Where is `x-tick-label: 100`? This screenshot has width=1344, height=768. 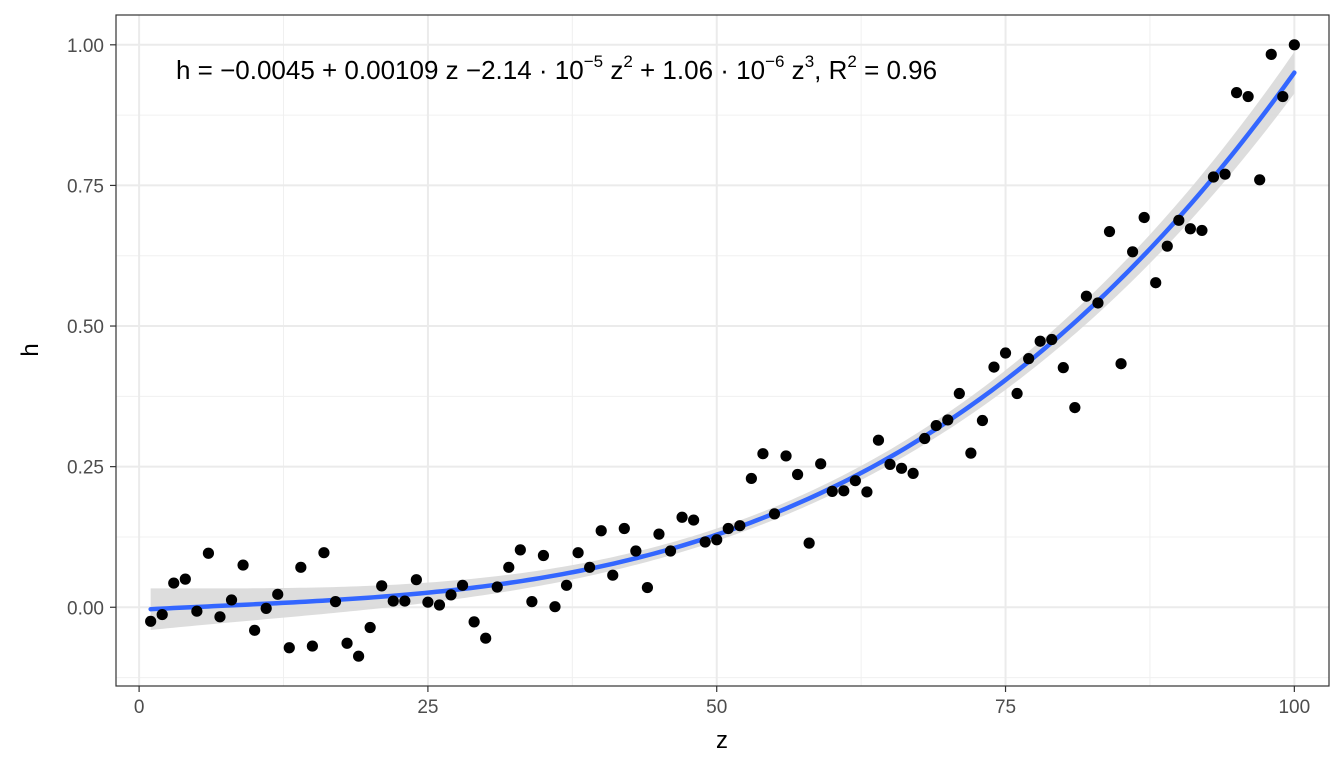 x-tick-label: 100 is located at coordinates (1294, 707).